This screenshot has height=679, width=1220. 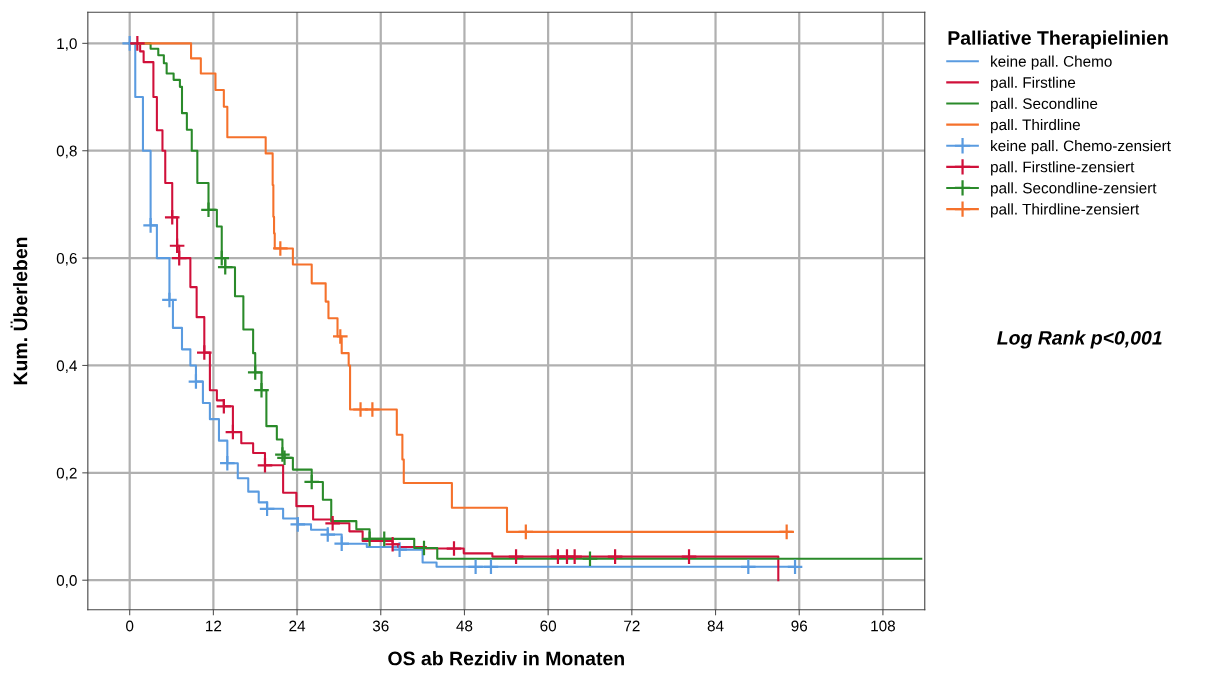 What do you see at coordinates (1081, 147) in the screenshot?
I see `legend-label: keine pall. Chemo-zensiert` at bounding box center [1081, 147].